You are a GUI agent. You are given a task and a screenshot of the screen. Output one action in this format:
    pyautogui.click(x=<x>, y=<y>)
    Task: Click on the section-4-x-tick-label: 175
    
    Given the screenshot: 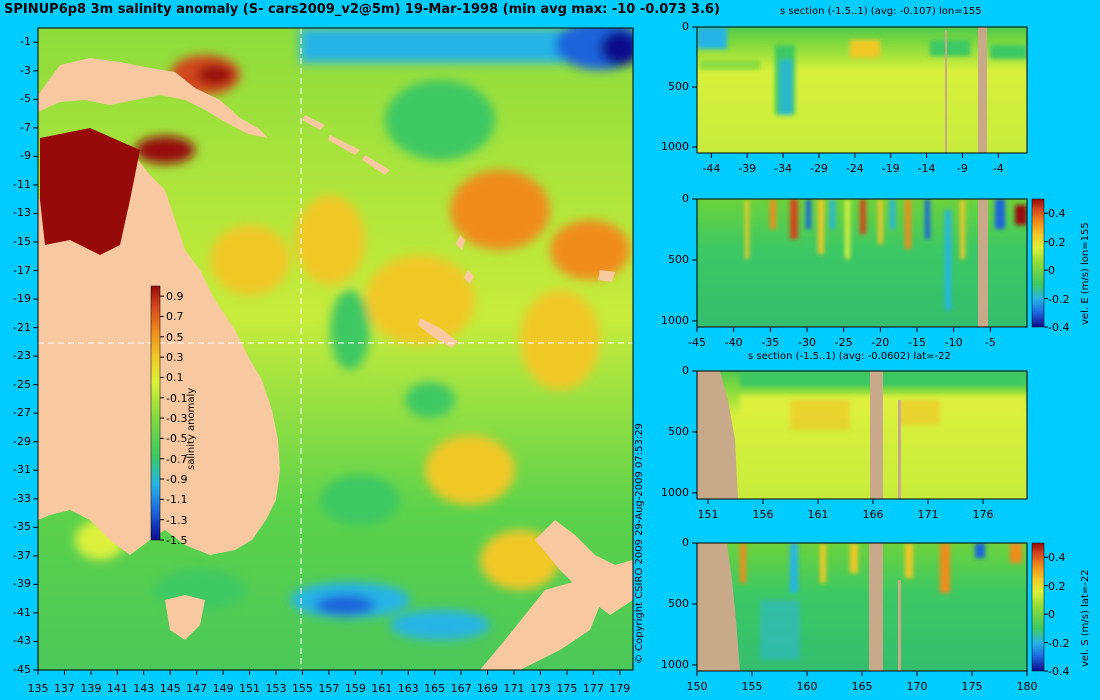 What is the action you would take?
    pyautogui.click(x=972, y=686)
    